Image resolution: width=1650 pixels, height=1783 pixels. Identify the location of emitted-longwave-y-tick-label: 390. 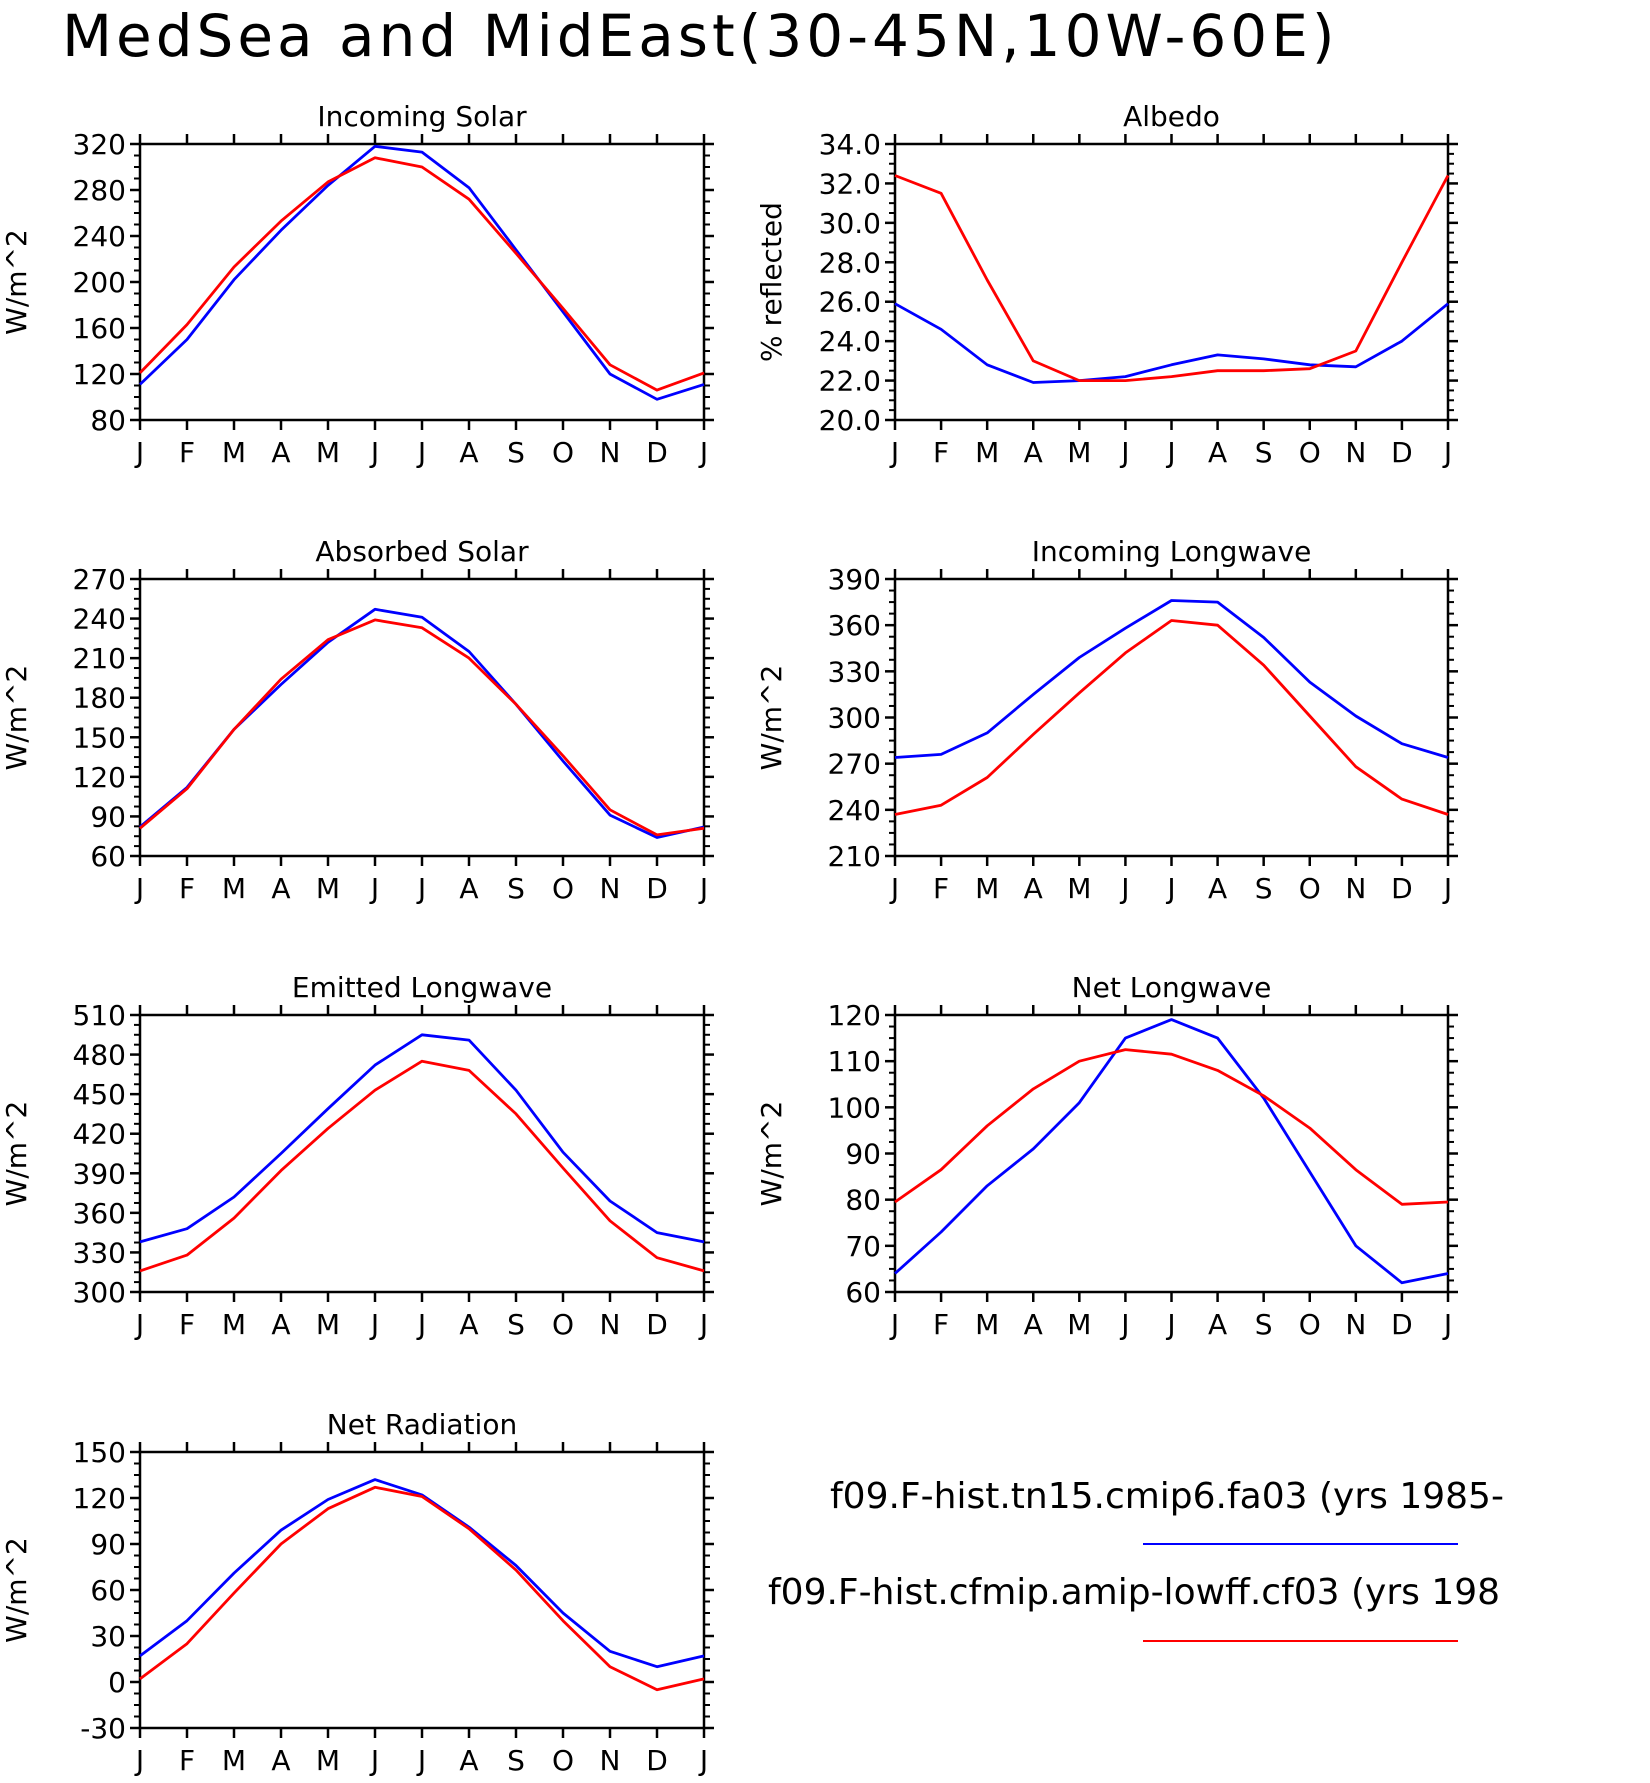
(99, 1173).